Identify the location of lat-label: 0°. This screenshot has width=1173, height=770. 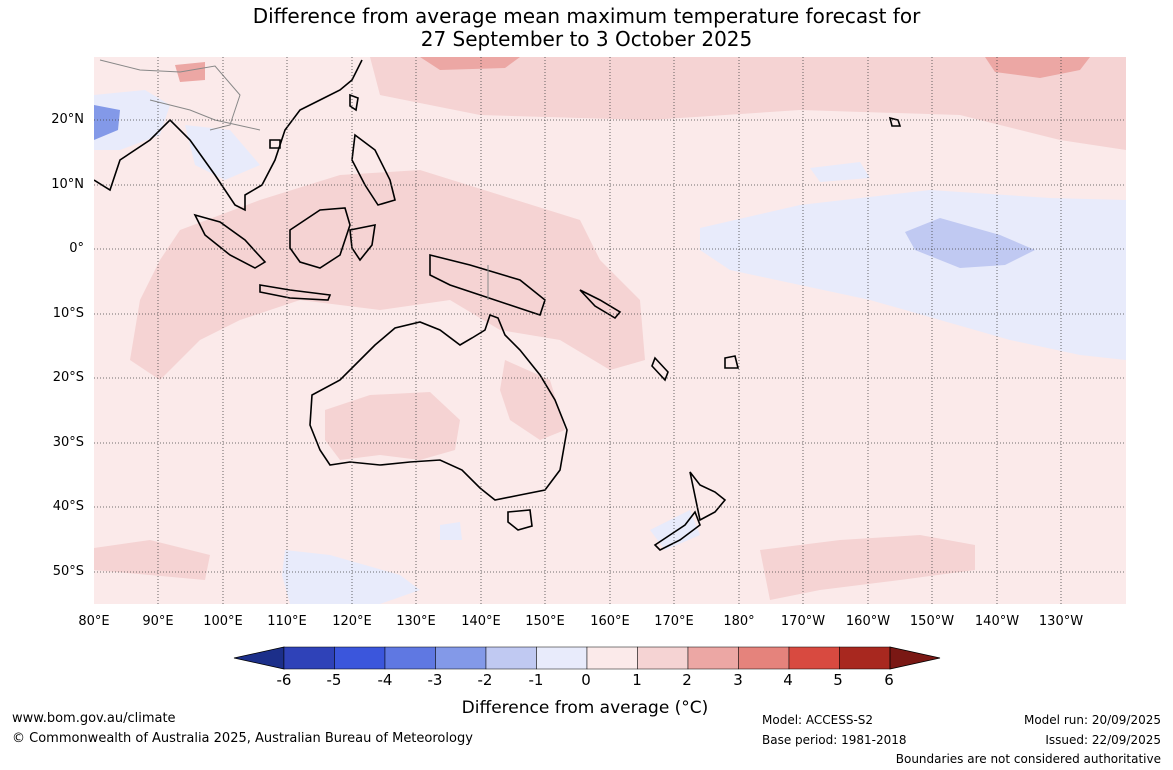
(76, 248).